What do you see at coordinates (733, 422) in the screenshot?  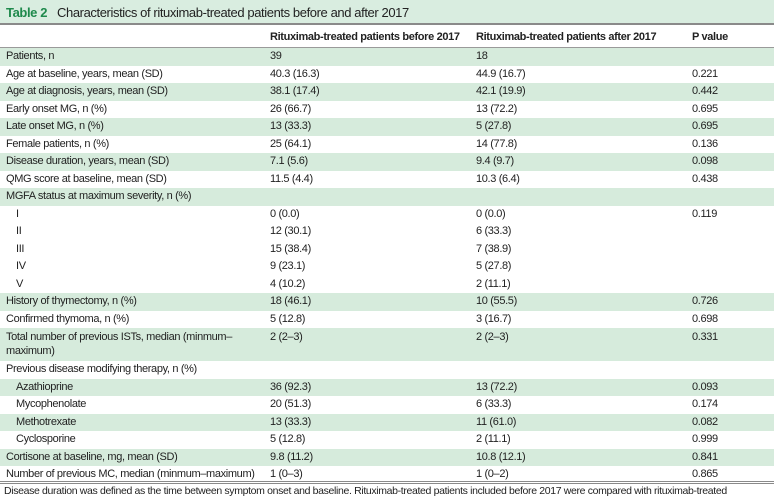 I see `p-value: 0.082` at bounding box center [733, 422].